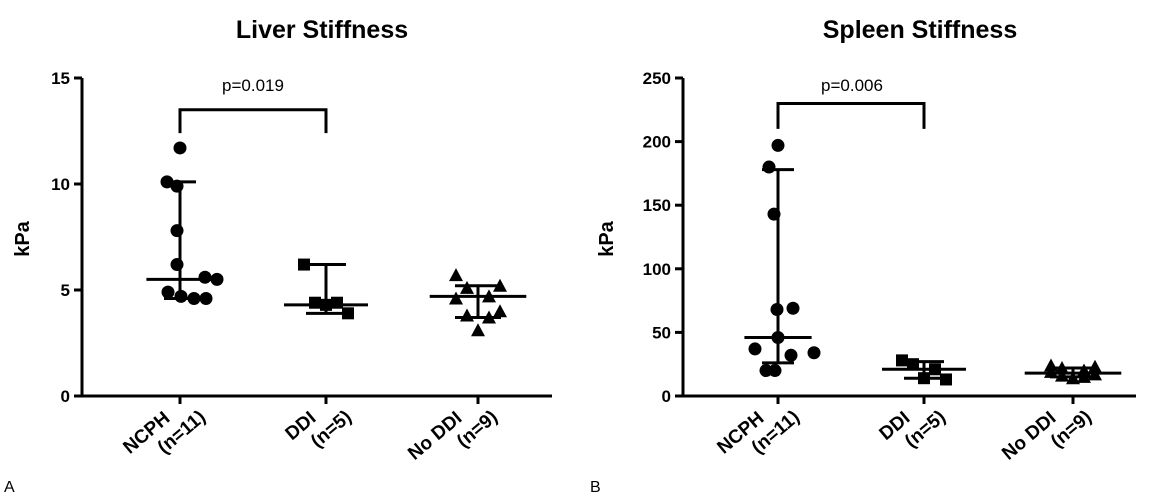  Describe the element at coordinates (920, 30) in the screenshot. I see `chart-title: Spleen Stiffness` at that location.